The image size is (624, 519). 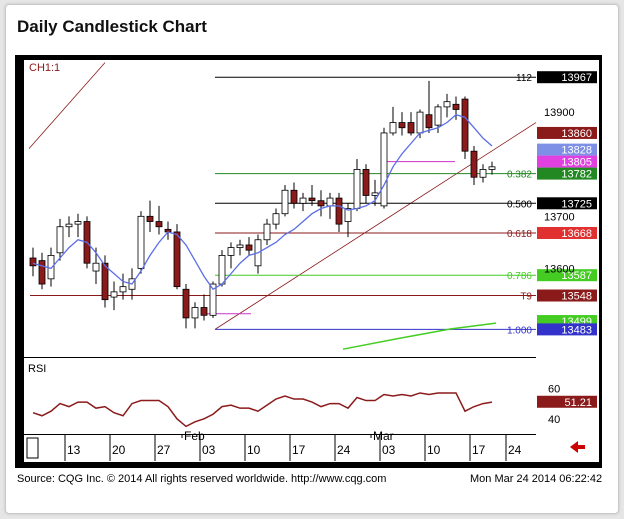 I want to click on fib-label: 1.000, so click(x=519, y=330).